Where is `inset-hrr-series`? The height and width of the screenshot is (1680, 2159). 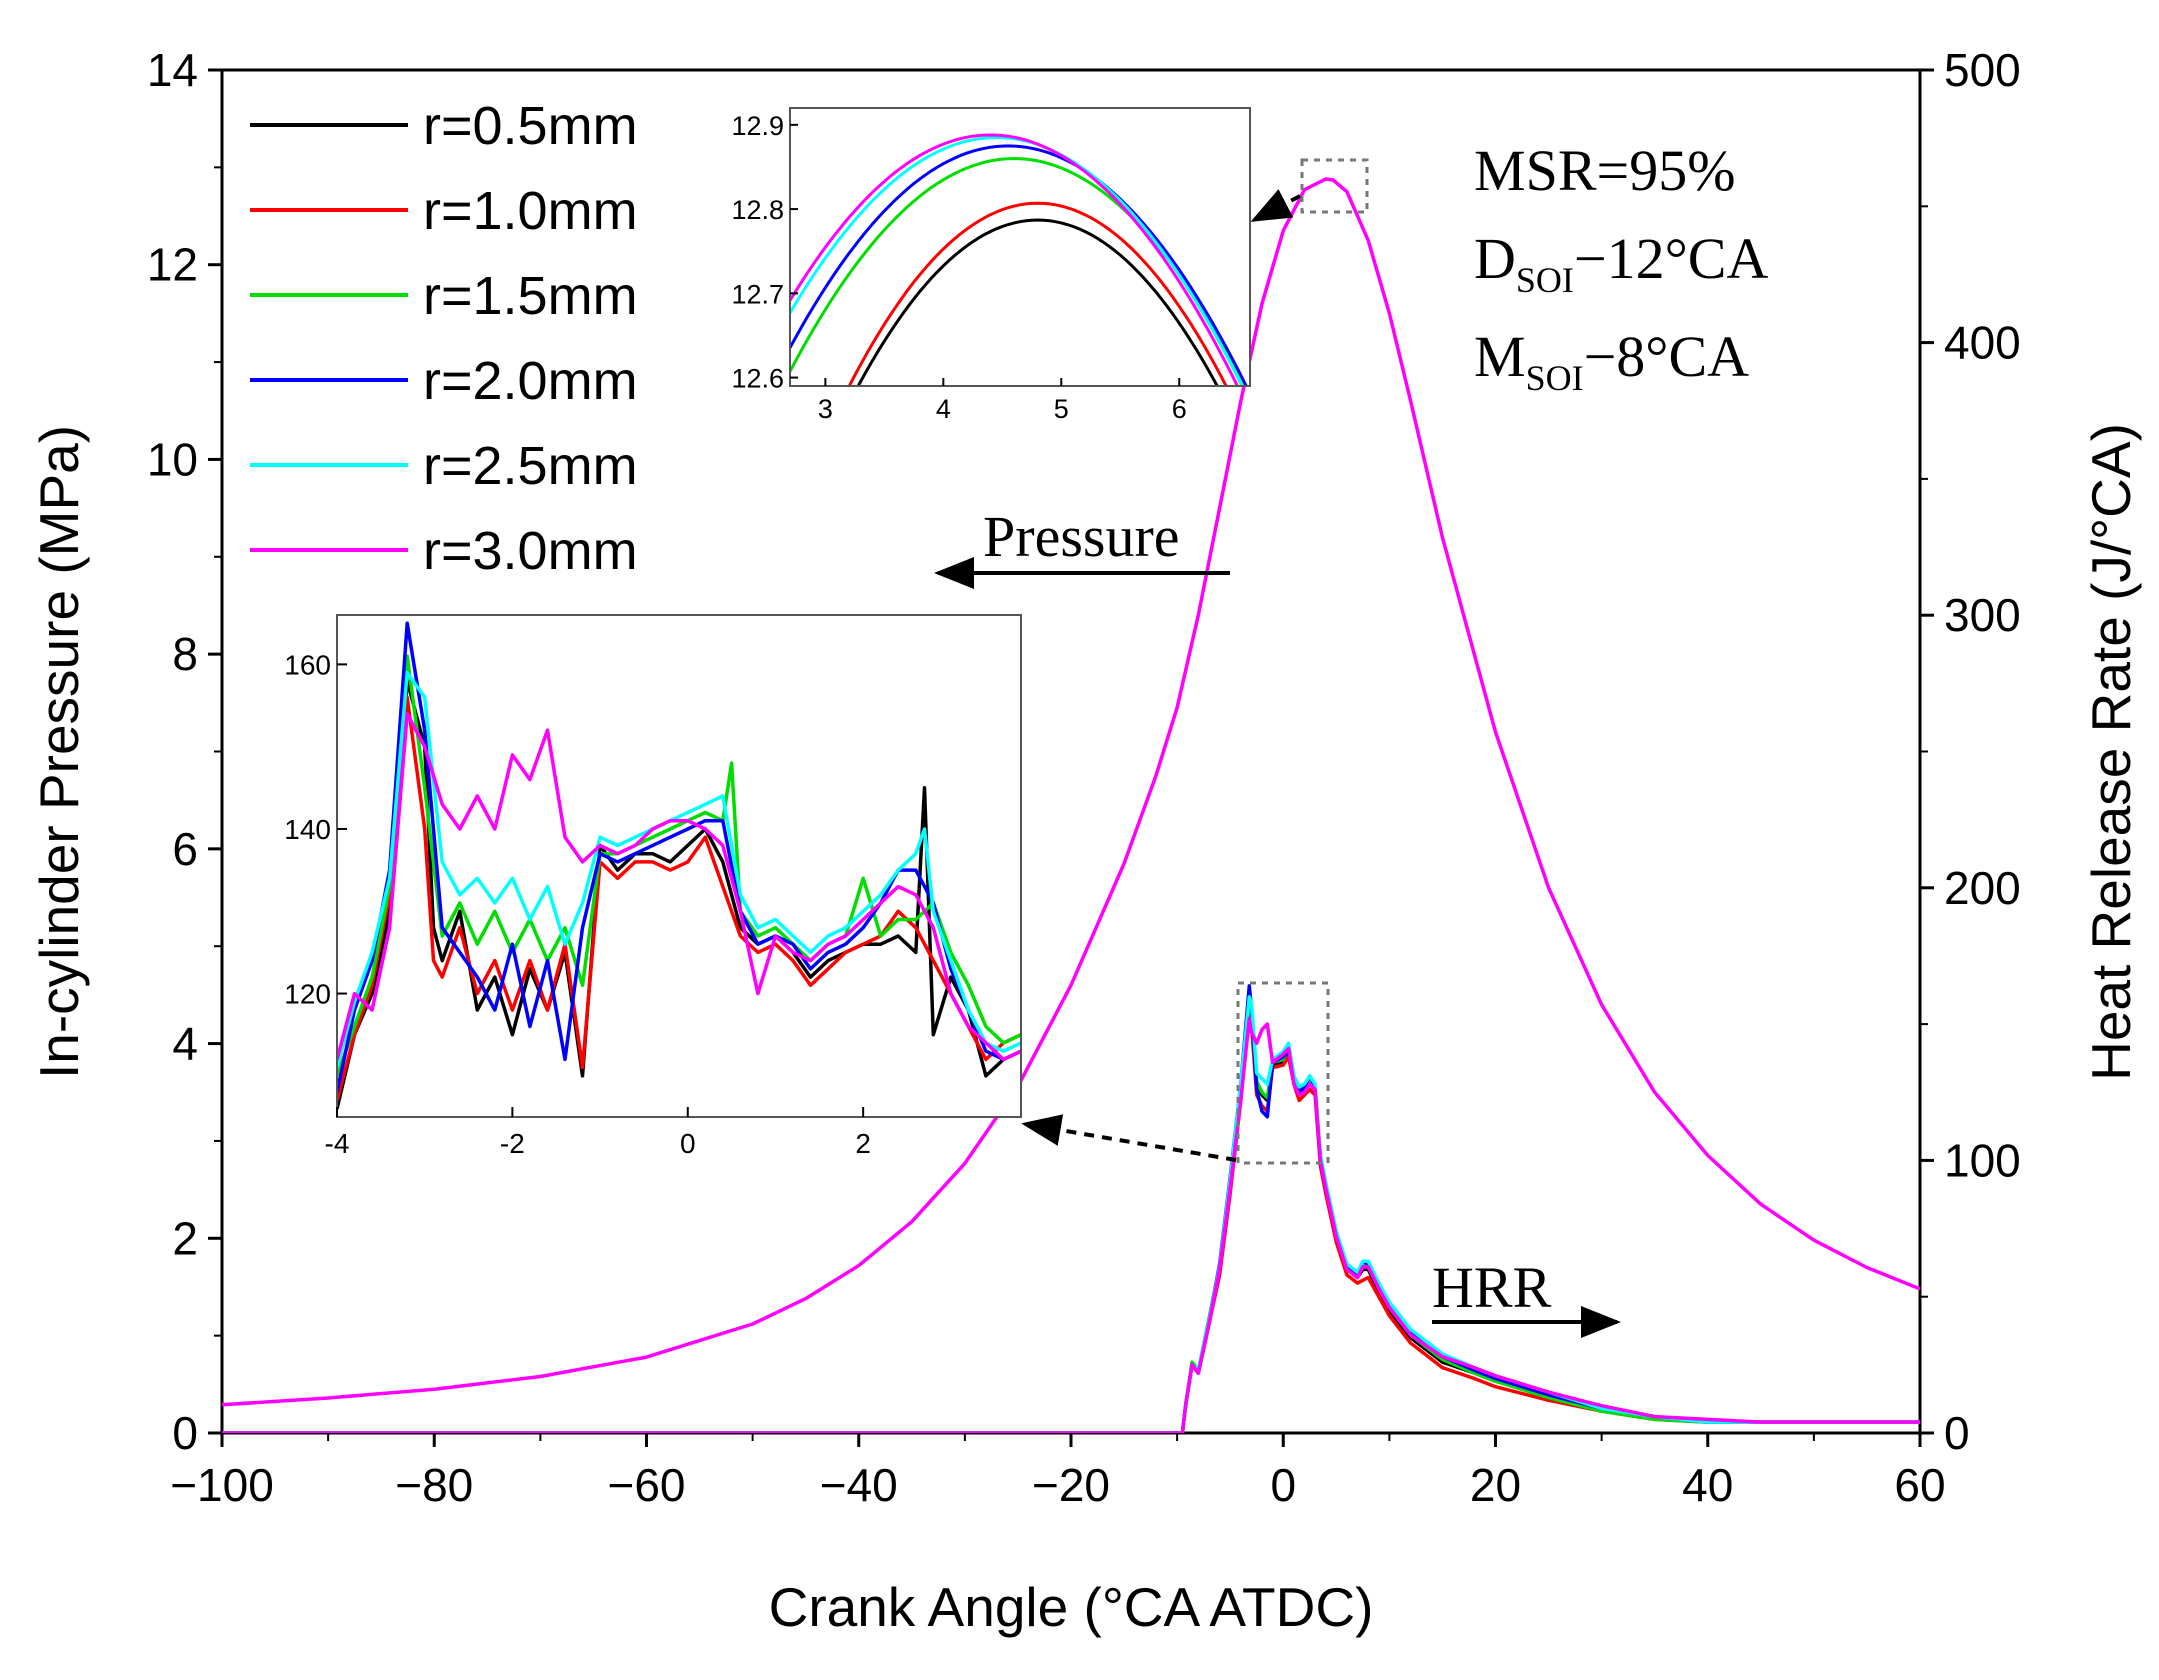 inset-hrr-series is located at coordinates (679, 865).